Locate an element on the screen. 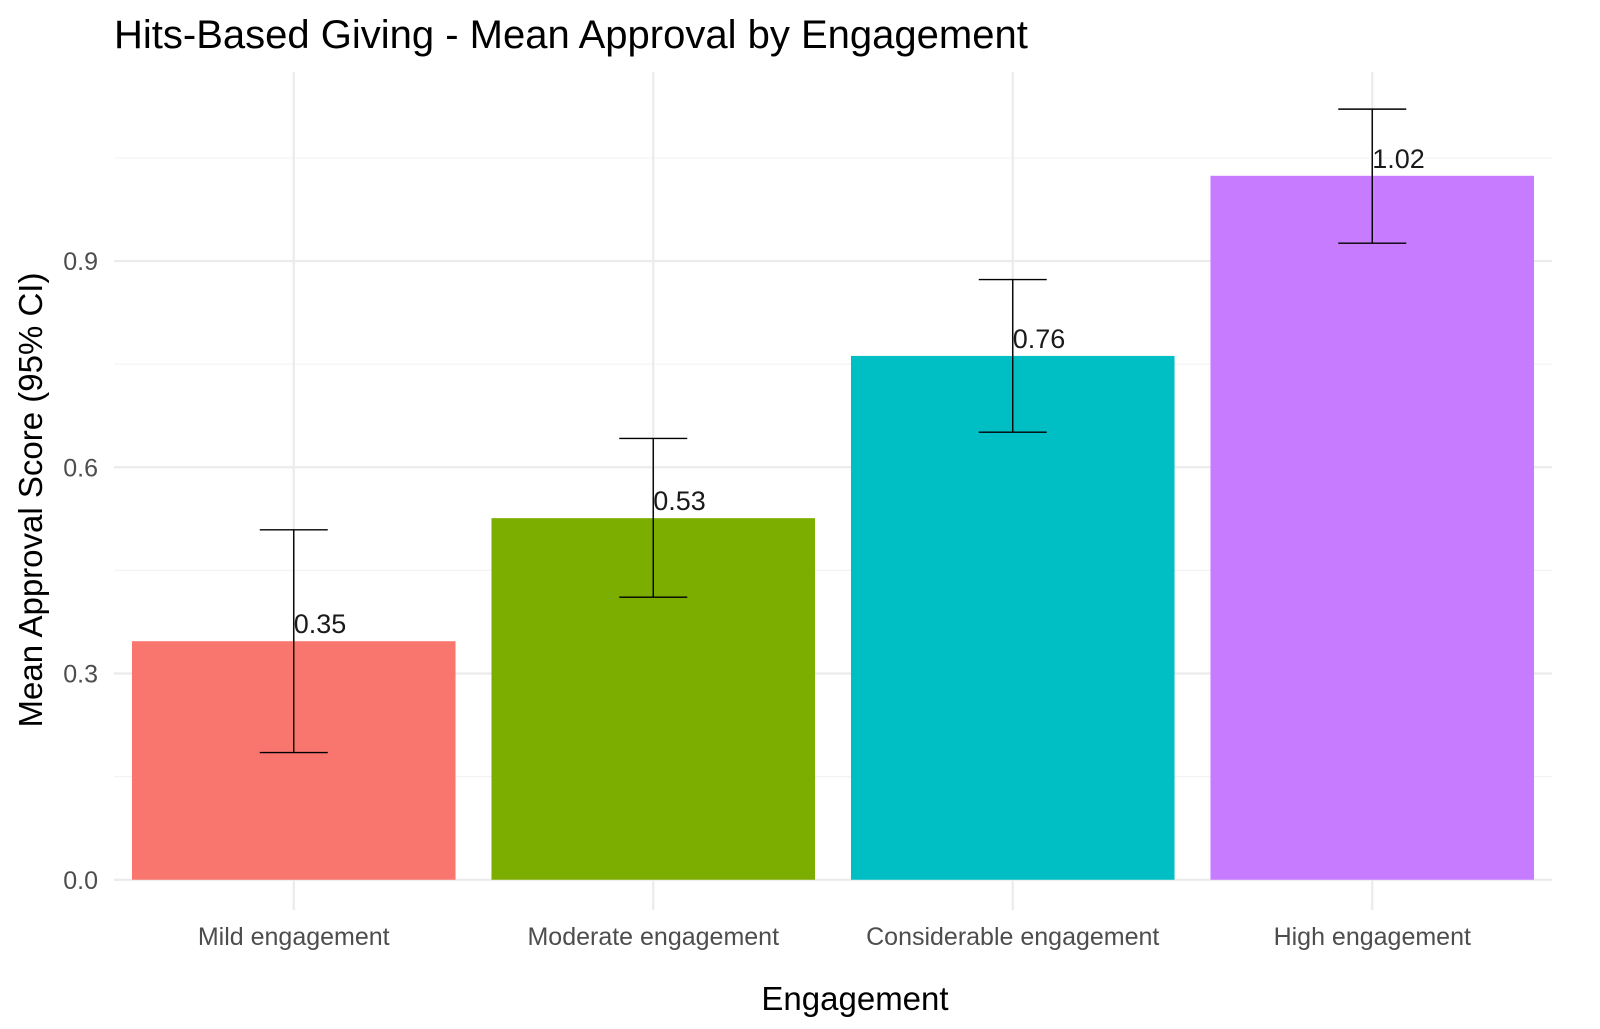 The width and height of the screenshot is (1600, 1029). y-tick-label: 0.6 is located at coordinates (80, 468).